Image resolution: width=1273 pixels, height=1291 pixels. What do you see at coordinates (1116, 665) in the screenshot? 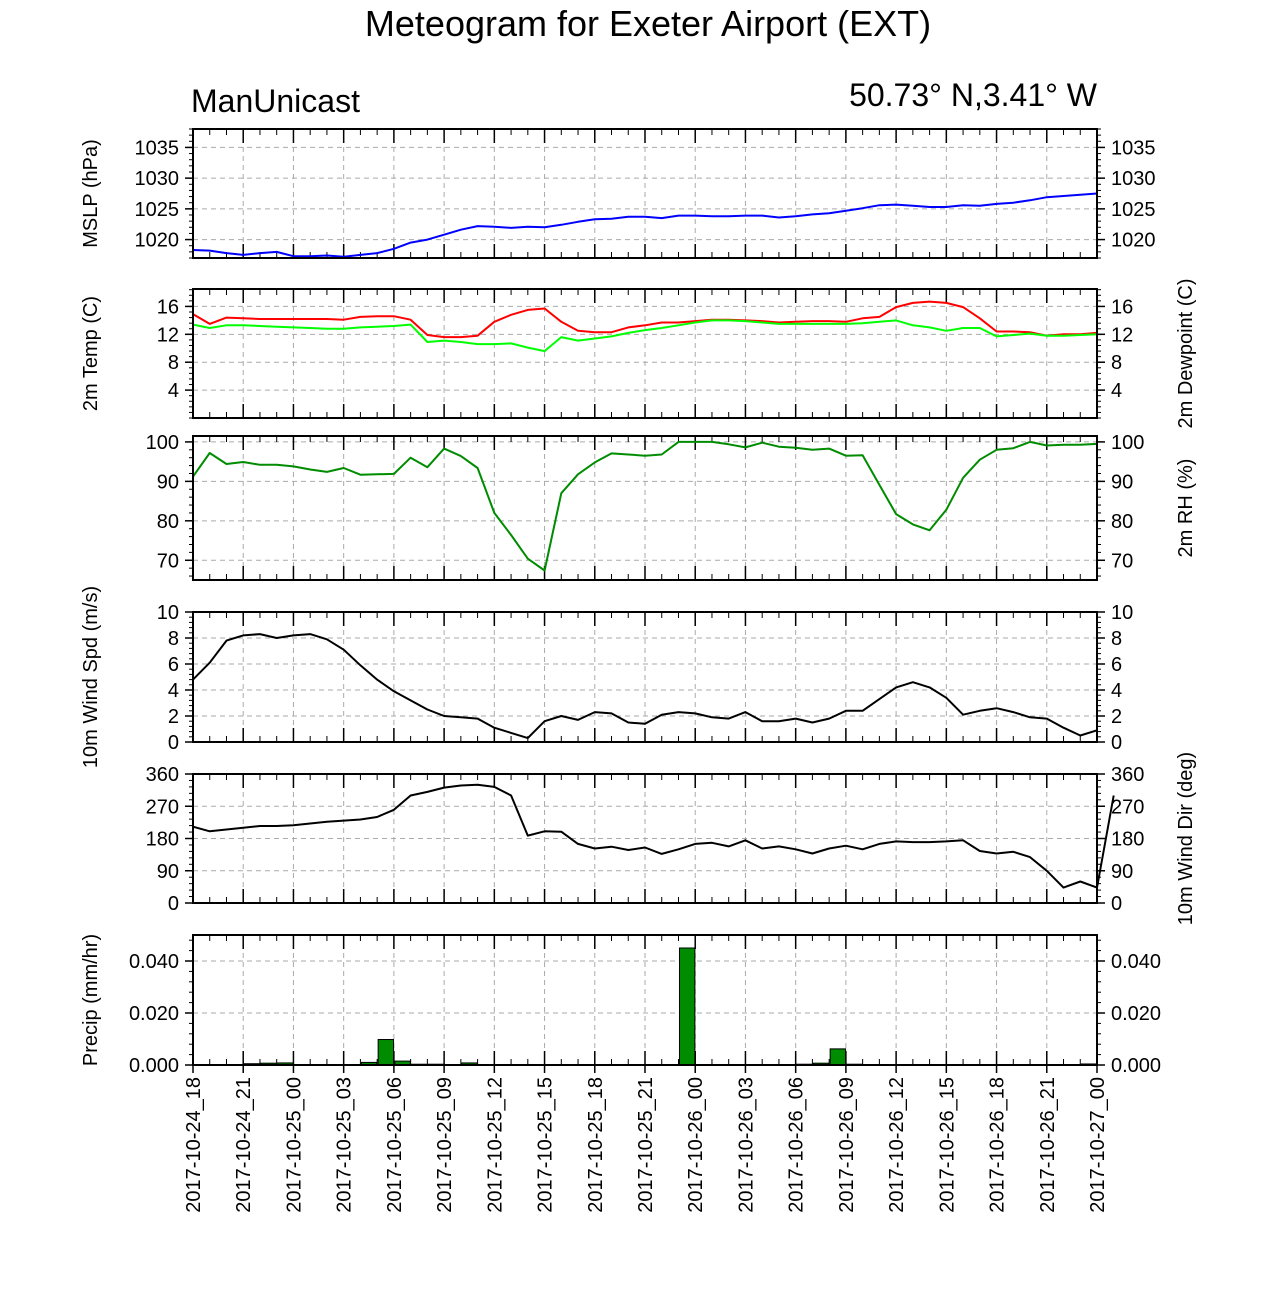
I see `y-tick-label-right: 6` at bounding box center [1116, 665].